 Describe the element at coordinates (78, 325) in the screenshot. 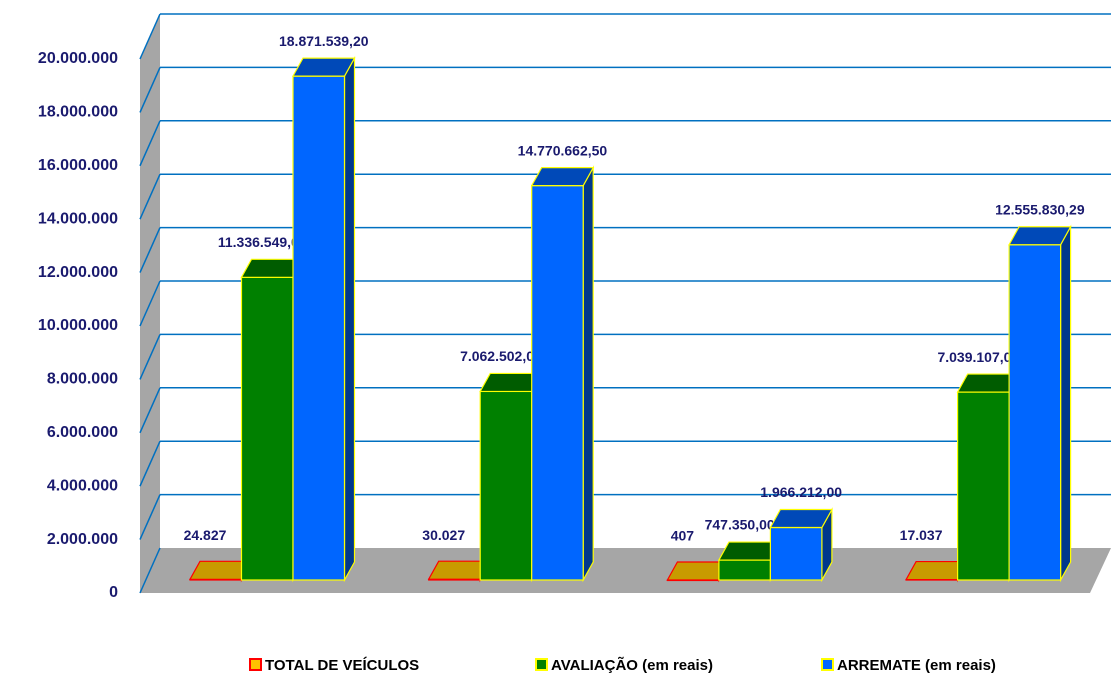

I see `y-tick-label: 10.000.000` at that location.